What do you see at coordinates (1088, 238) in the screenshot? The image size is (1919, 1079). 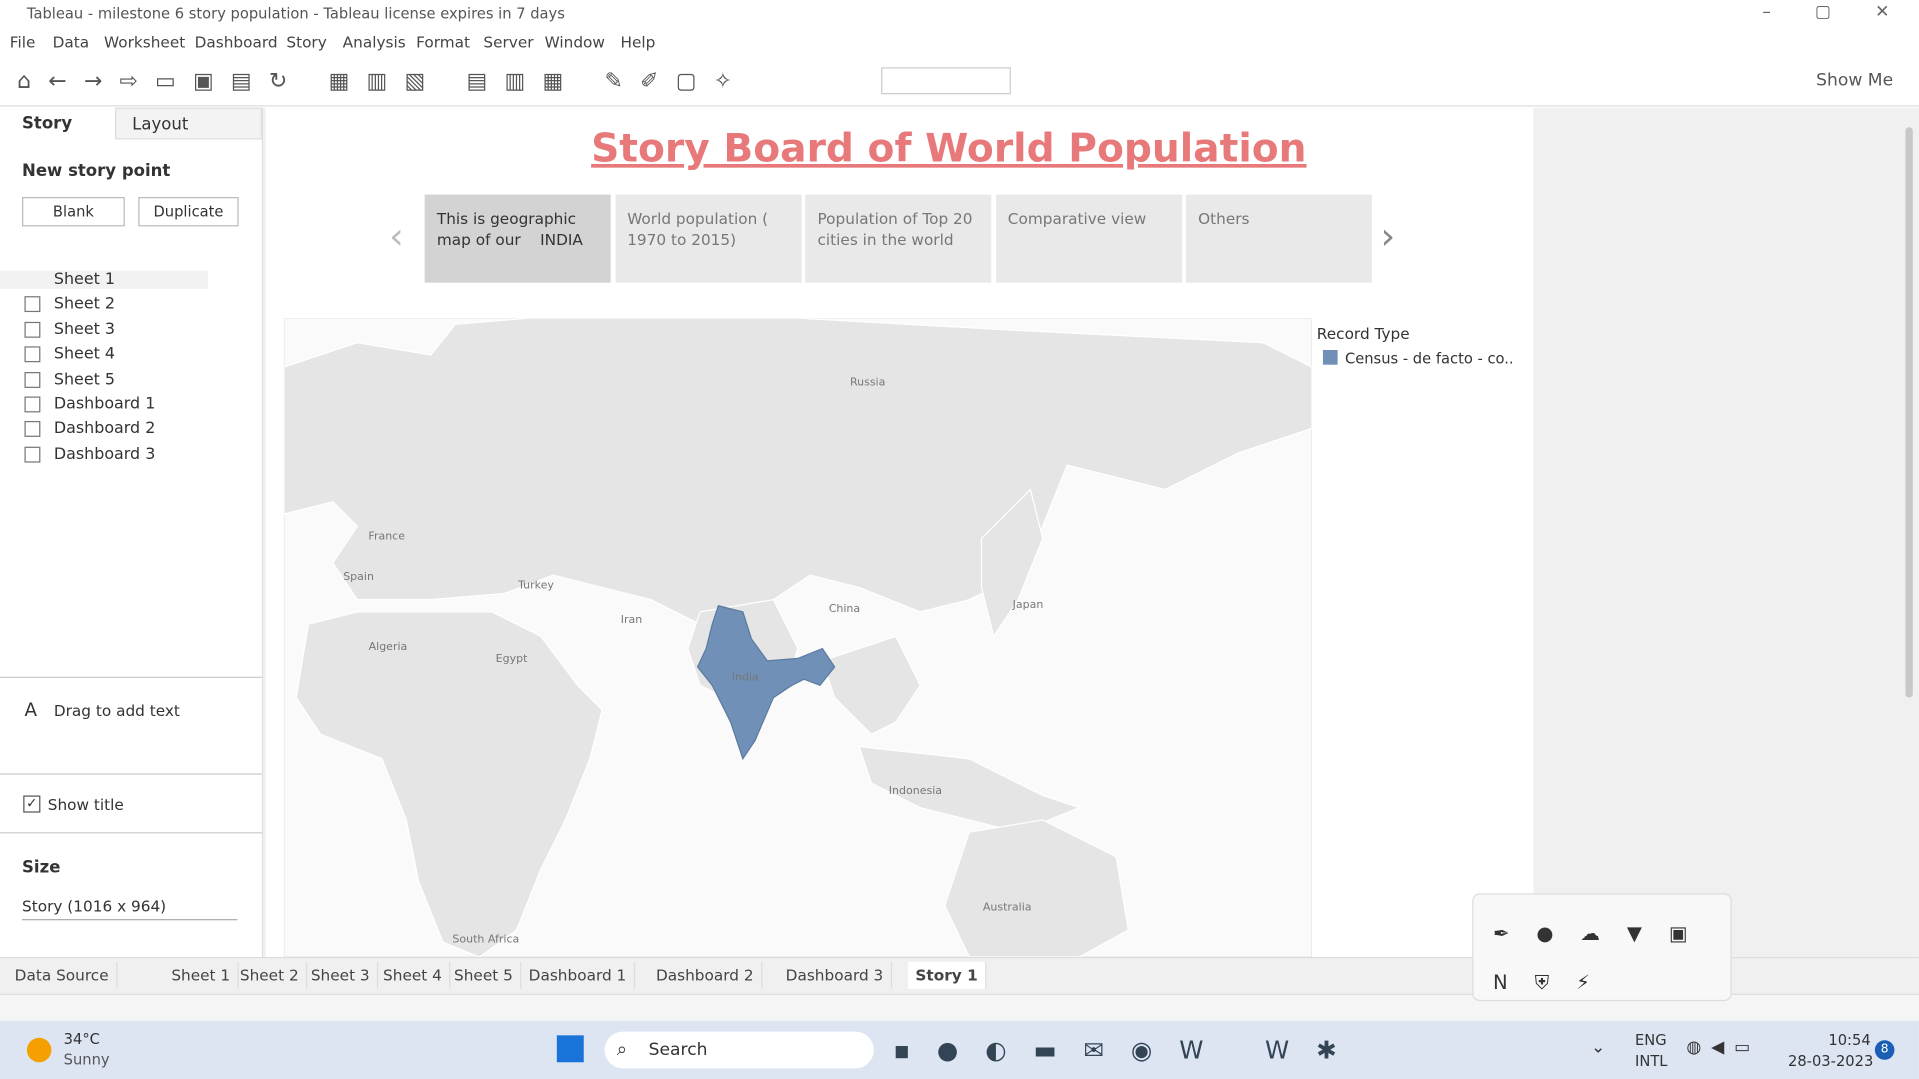 I see `story-point: Comparative view` at bounding box center [1088, 238].